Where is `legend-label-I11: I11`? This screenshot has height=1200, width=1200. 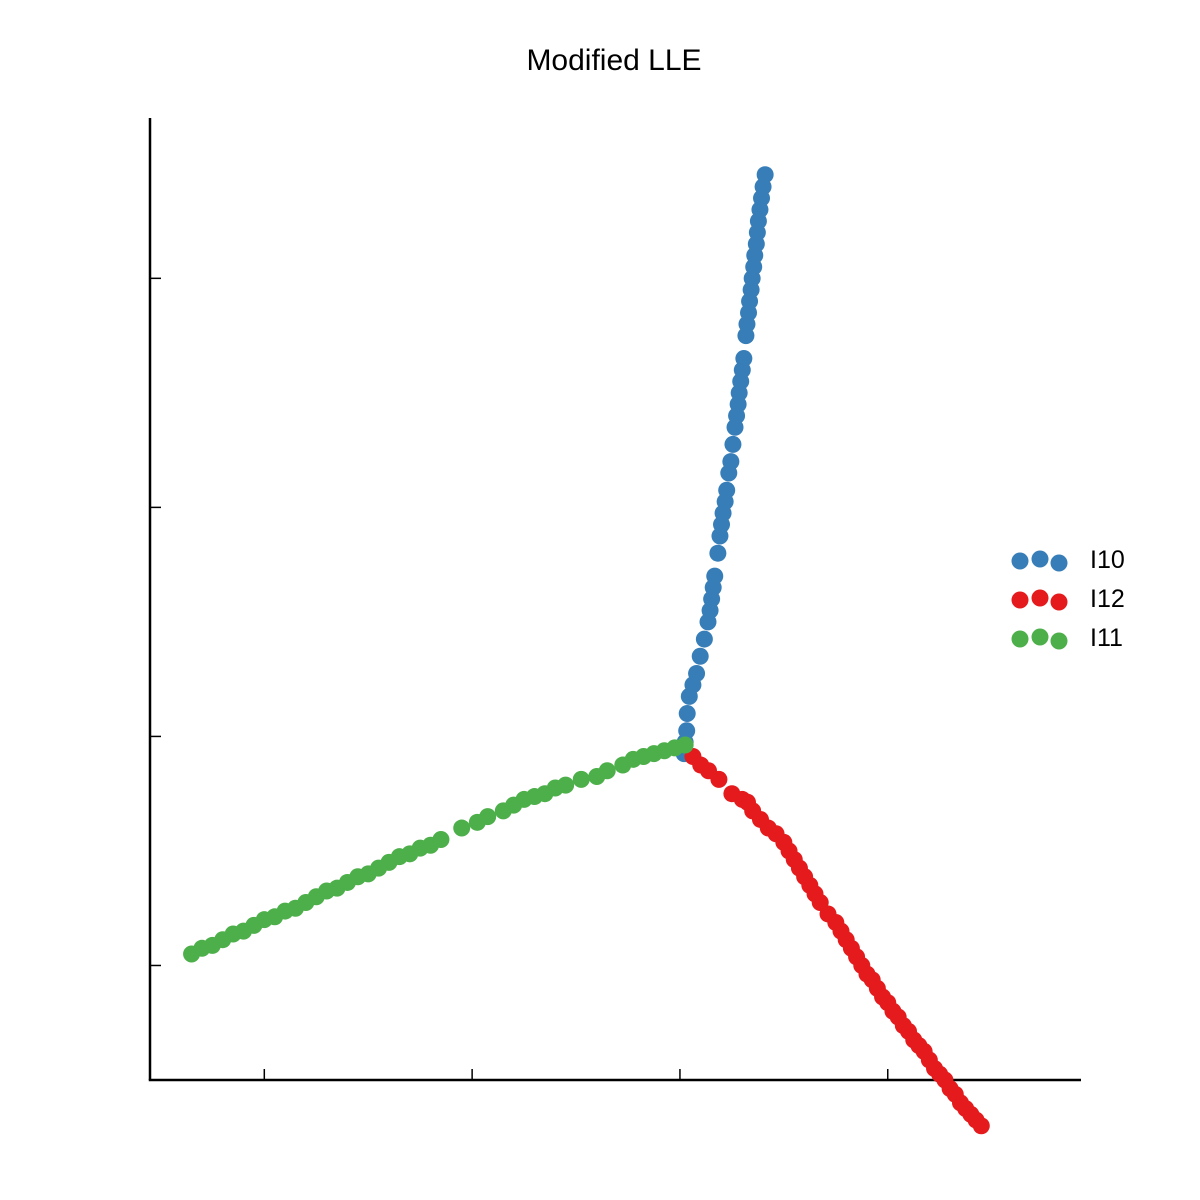 legend-label-I11: I11 is located at coordinates (1106, 638).